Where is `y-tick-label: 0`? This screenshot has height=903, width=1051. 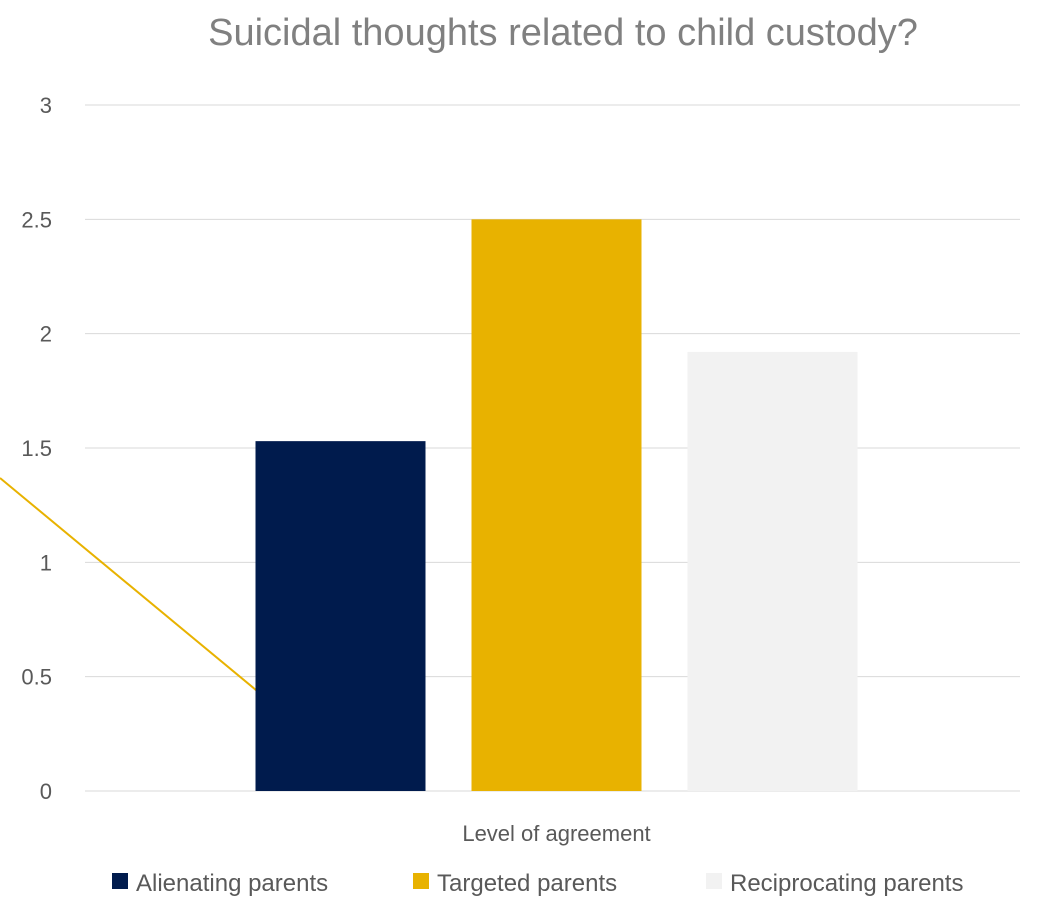
y-tick-label: 0 is located at coordinates (46, 791).